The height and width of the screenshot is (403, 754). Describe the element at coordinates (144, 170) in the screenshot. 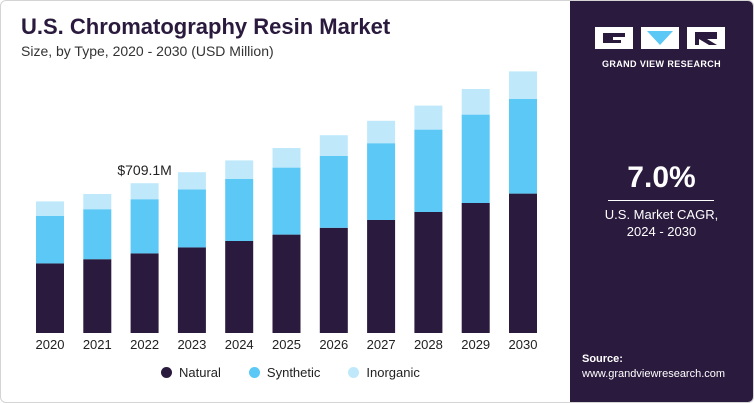

I see `data-label-2022: $709.1M` at that location.